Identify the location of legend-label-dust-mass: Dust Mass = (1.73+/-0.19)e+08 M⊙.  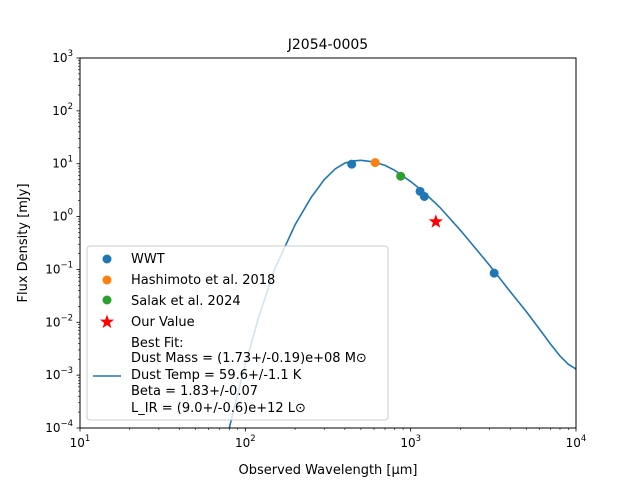
(249, 358).